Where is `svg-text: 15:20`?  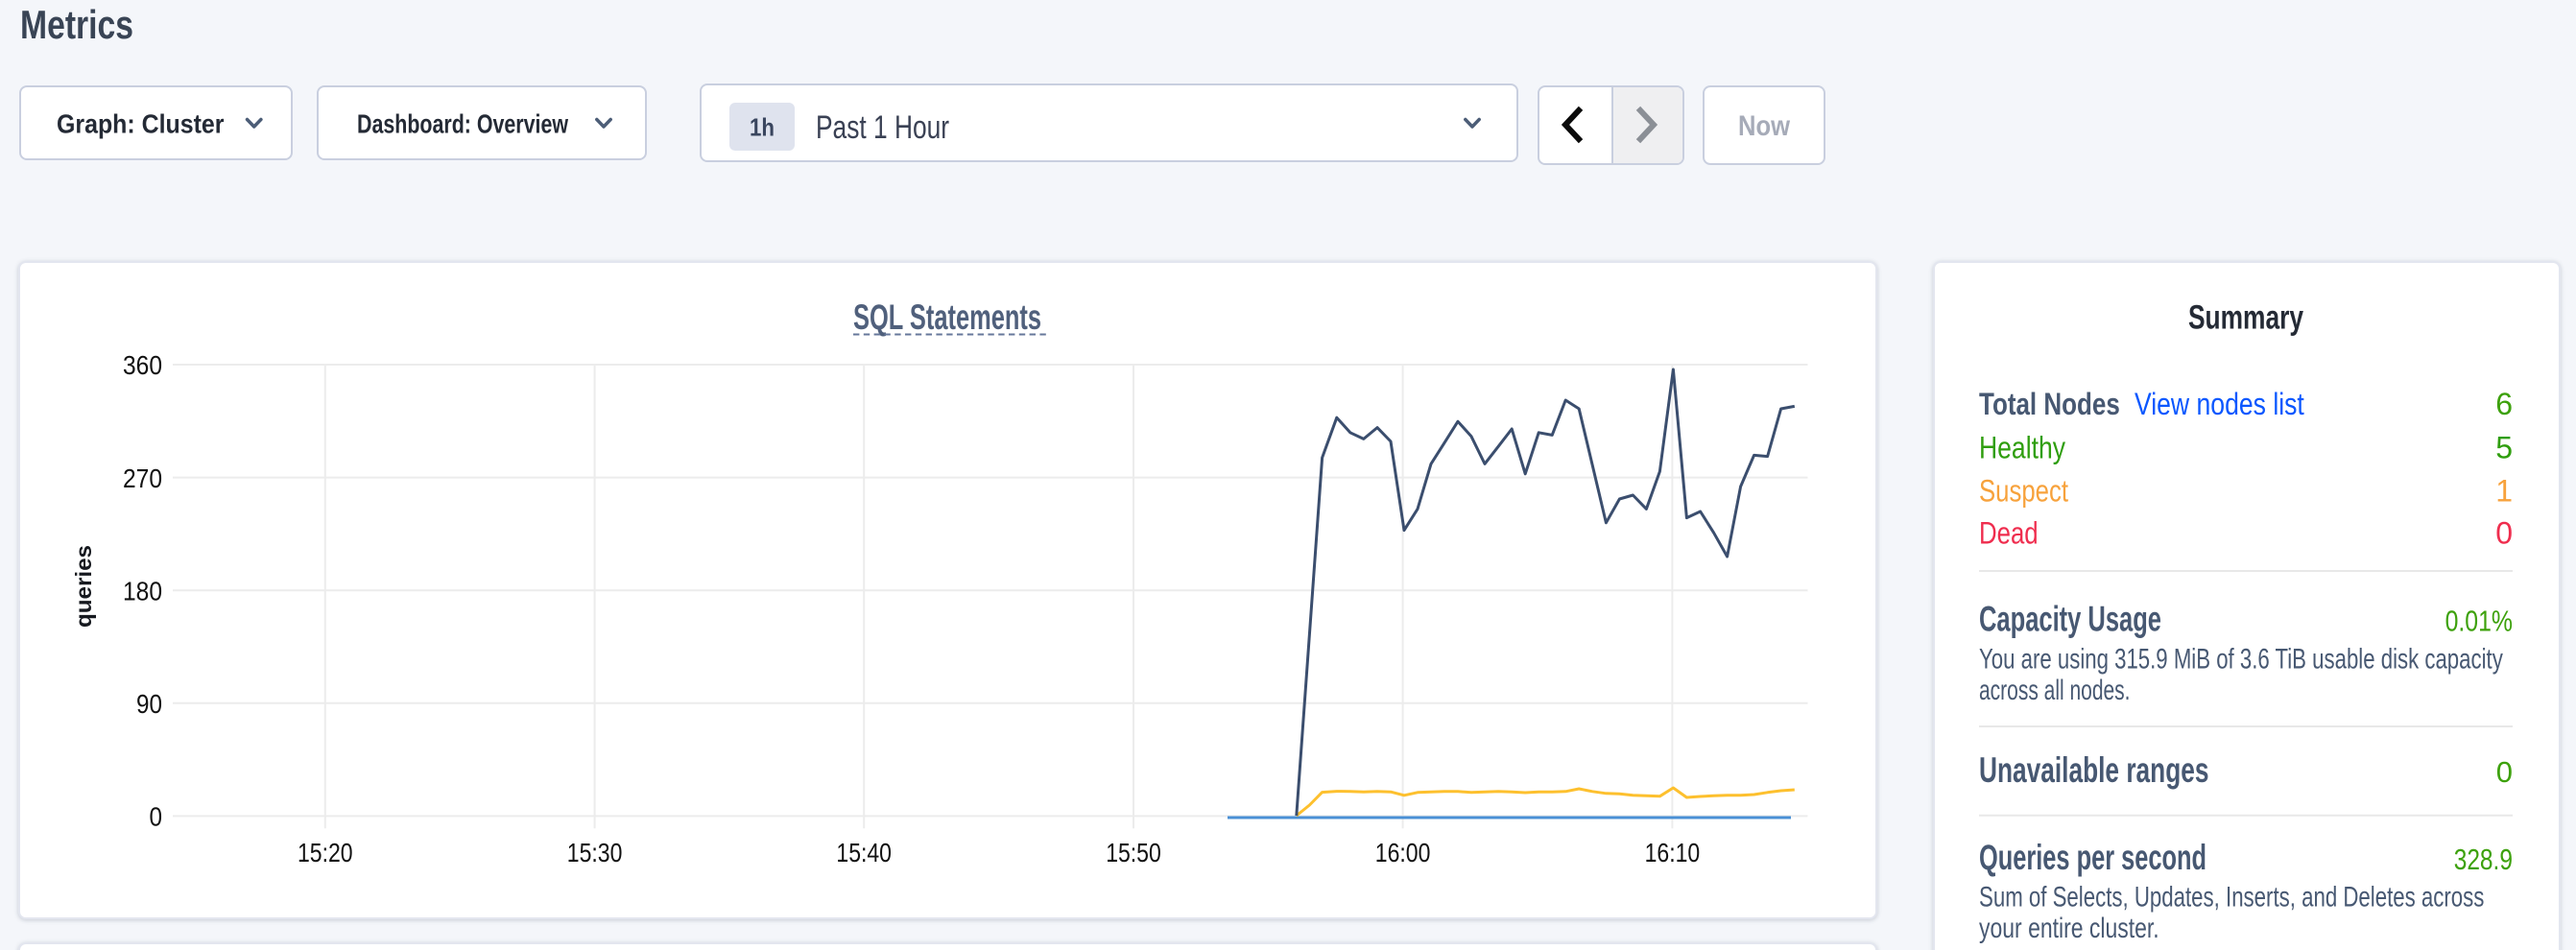
svg-text: 15:20 is located at coordinates (325, 852).